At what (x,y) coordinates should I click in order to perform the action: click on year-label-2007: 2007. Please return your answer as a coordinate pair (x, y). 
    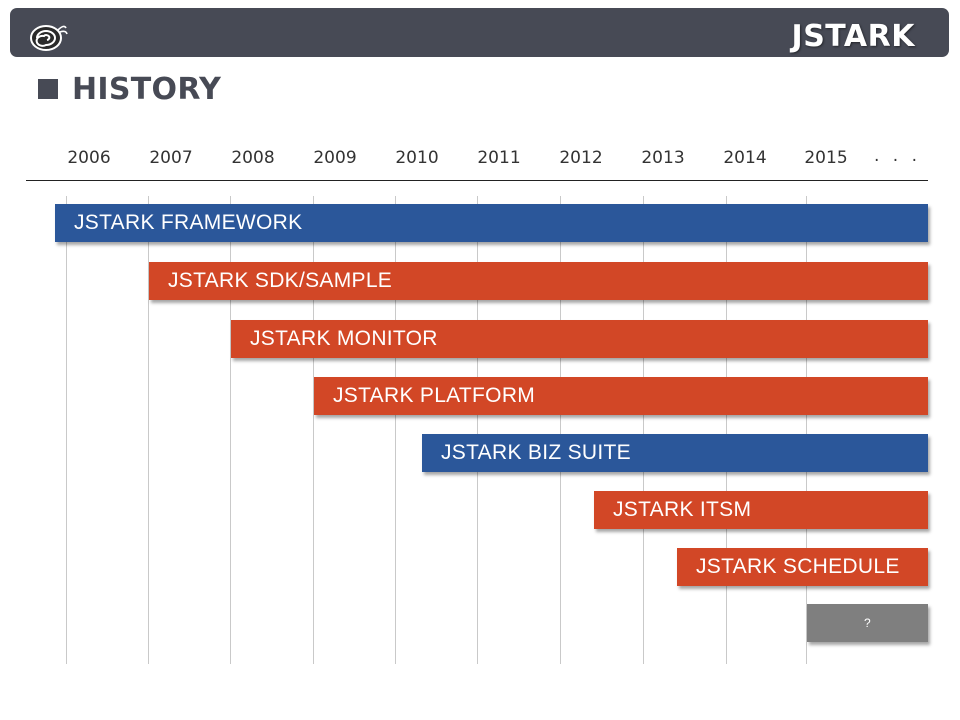
    Looking at the image, I should click on (171, 158).